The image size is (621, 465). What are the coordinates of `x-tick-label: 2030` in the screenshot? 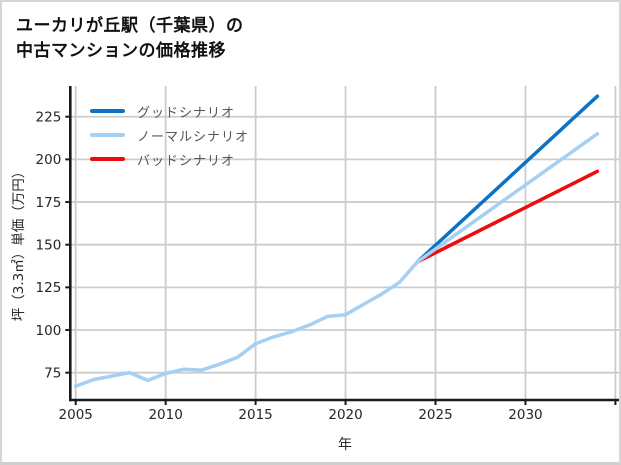 It's located at (525, 415).